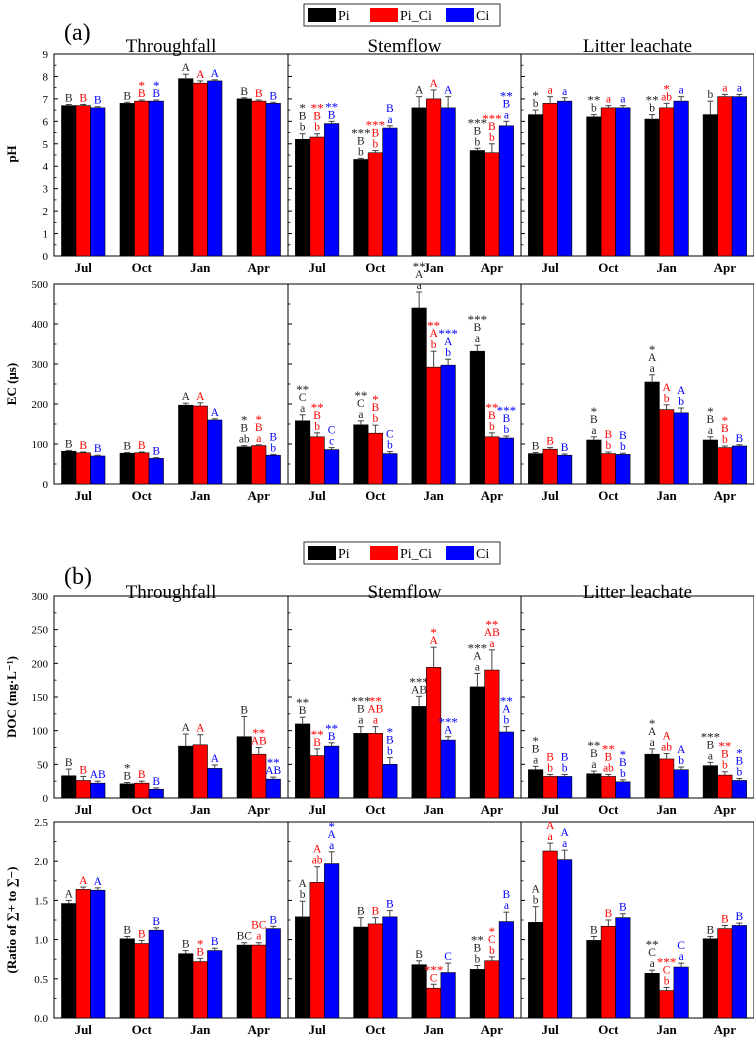 This screenshot has width=754, height=1038. What do you see at coordinates (666, 748) in the screenshot?
I see `significance-label: ab` at bounding box center [666, 748].